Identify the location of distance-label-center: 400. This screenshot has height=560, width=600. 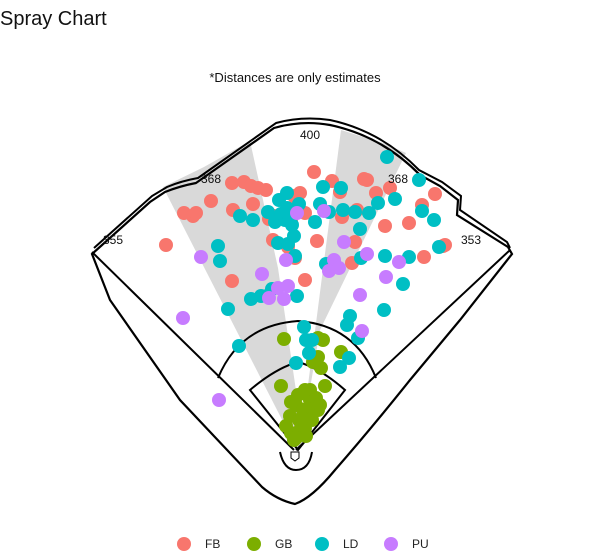
(310, 135).